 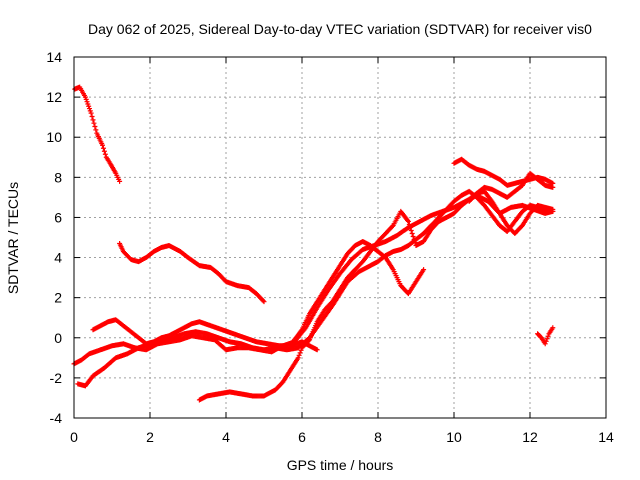 What do you see at coordinates (54, 137) in the screenshot?
I see `y-tick-label: 10` at bounding box center [54, 137].